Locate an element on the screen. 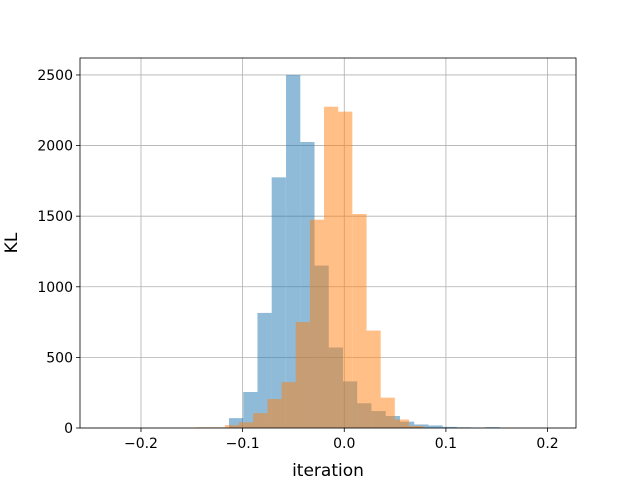  x-tick-label: 0.2 is located at coordinates (547, 444).